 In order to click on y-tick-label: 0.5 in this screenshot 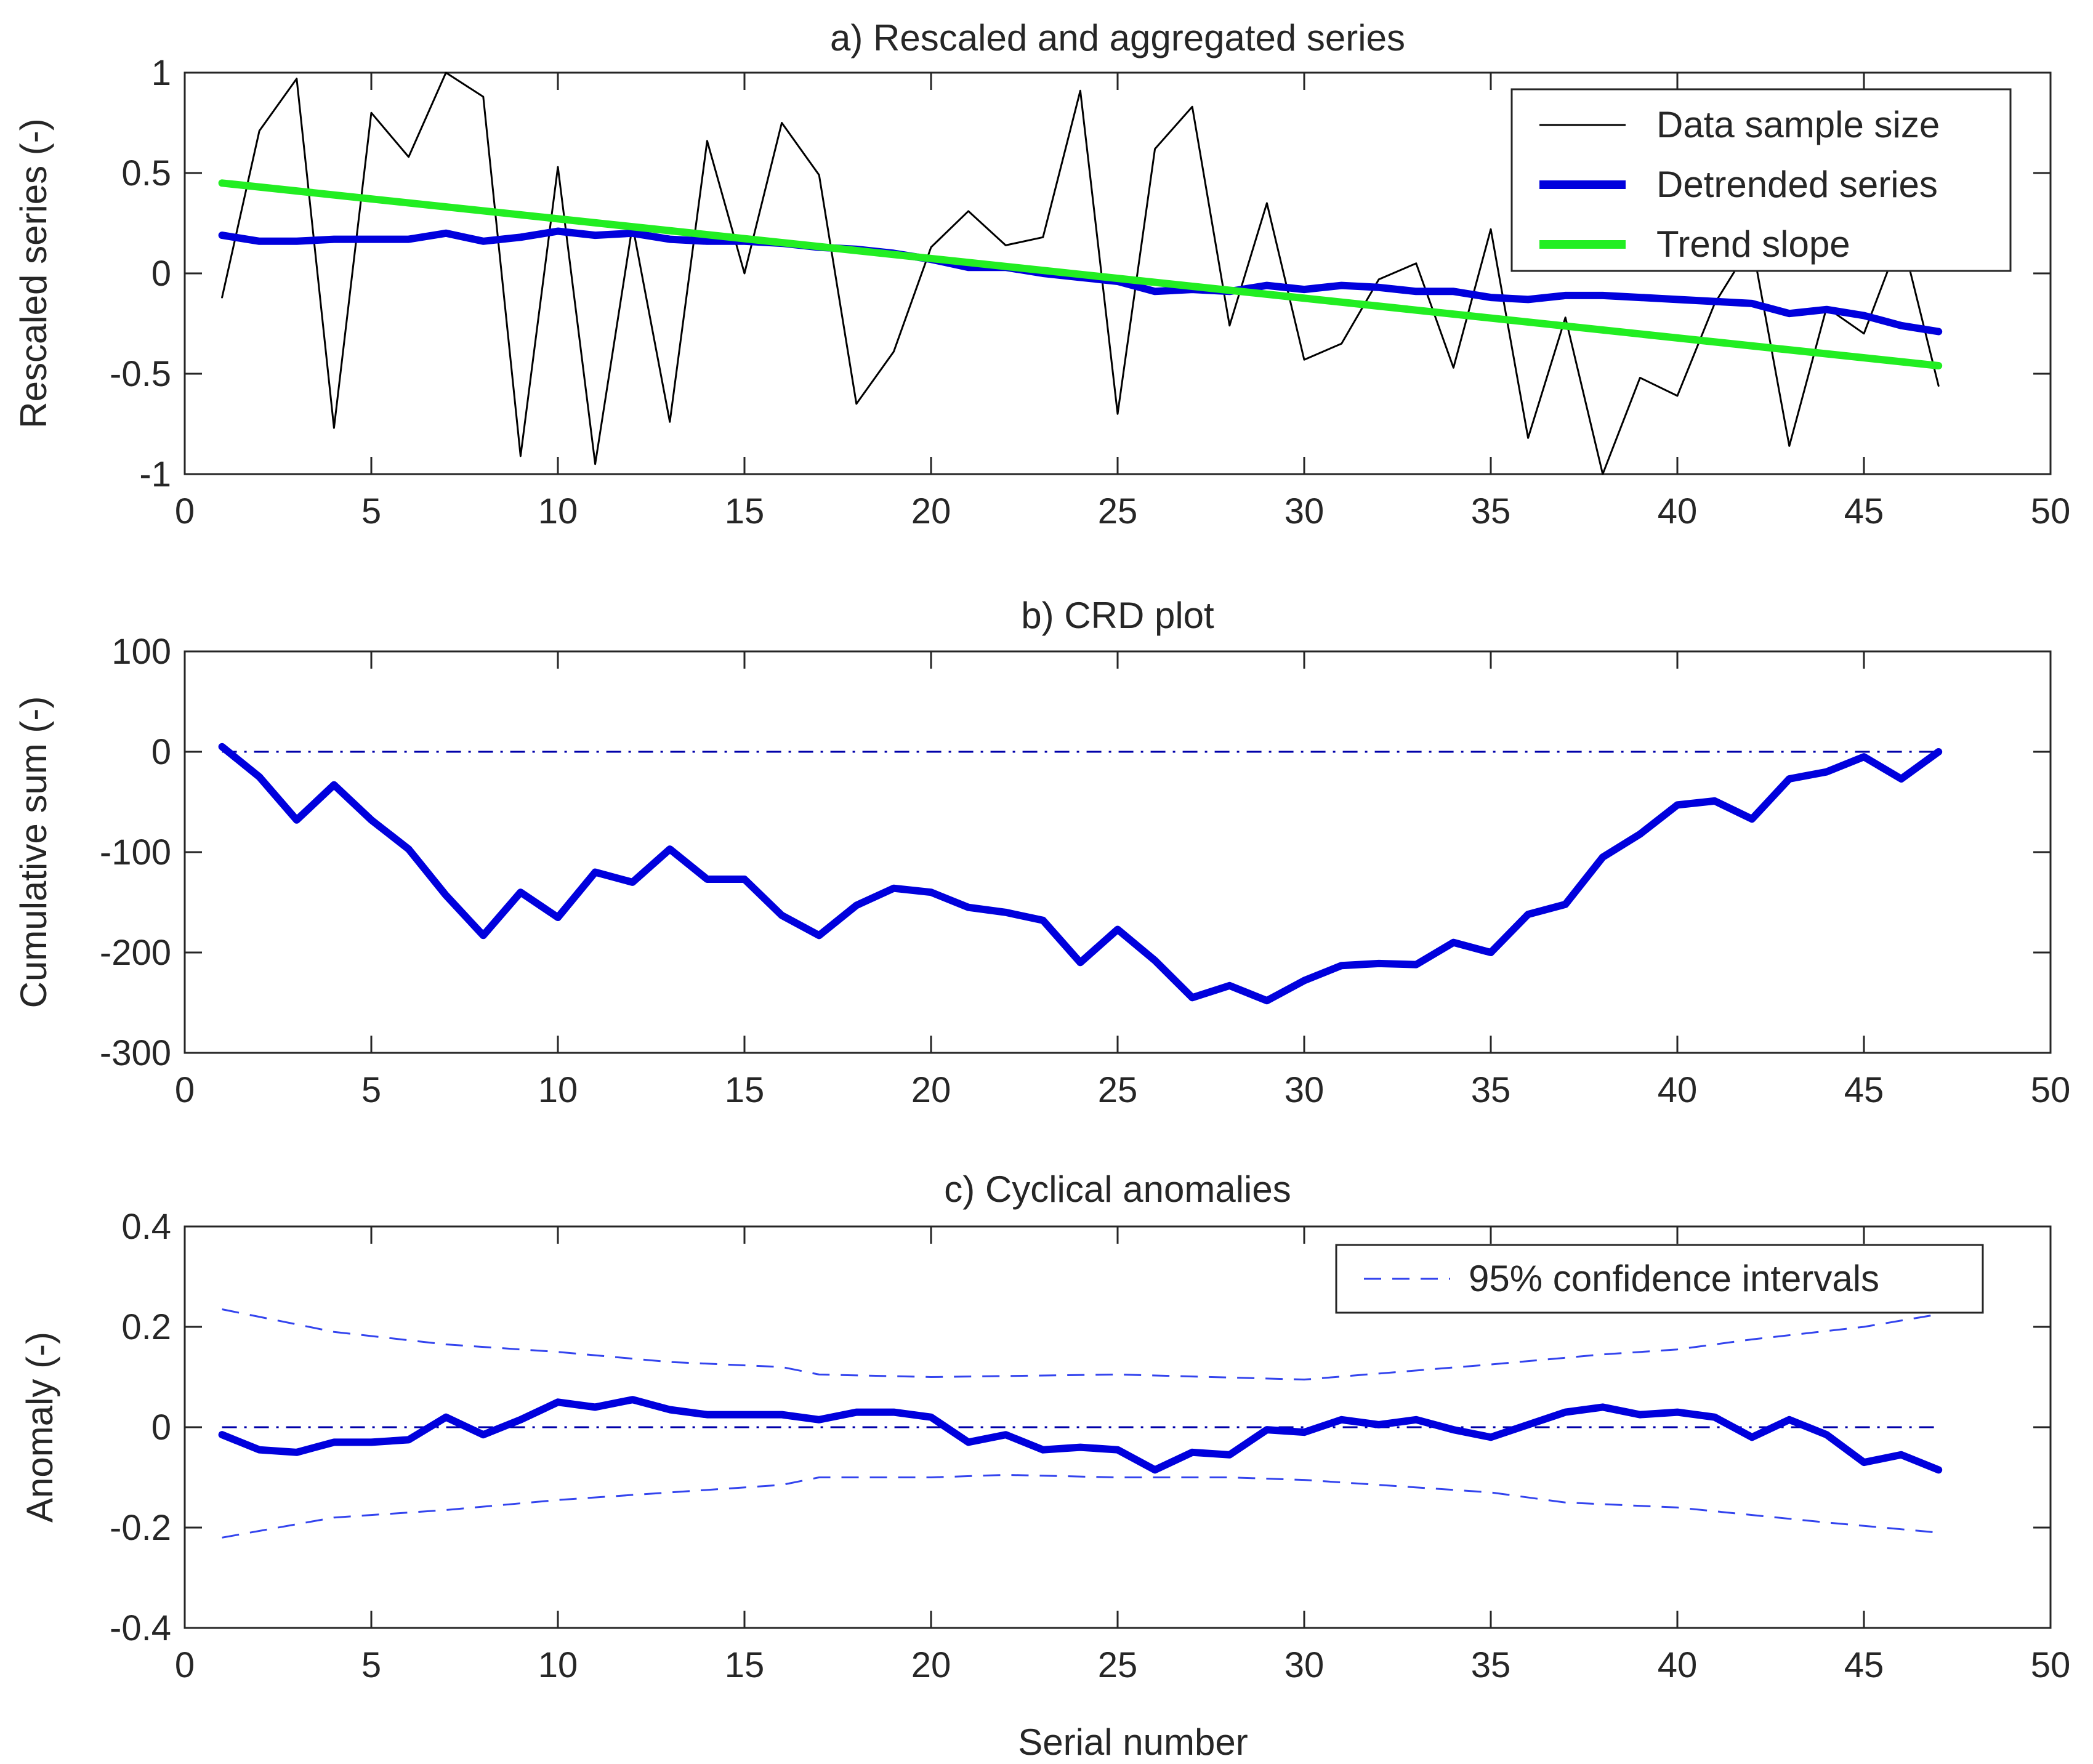, I will do `click(146, 173)`.